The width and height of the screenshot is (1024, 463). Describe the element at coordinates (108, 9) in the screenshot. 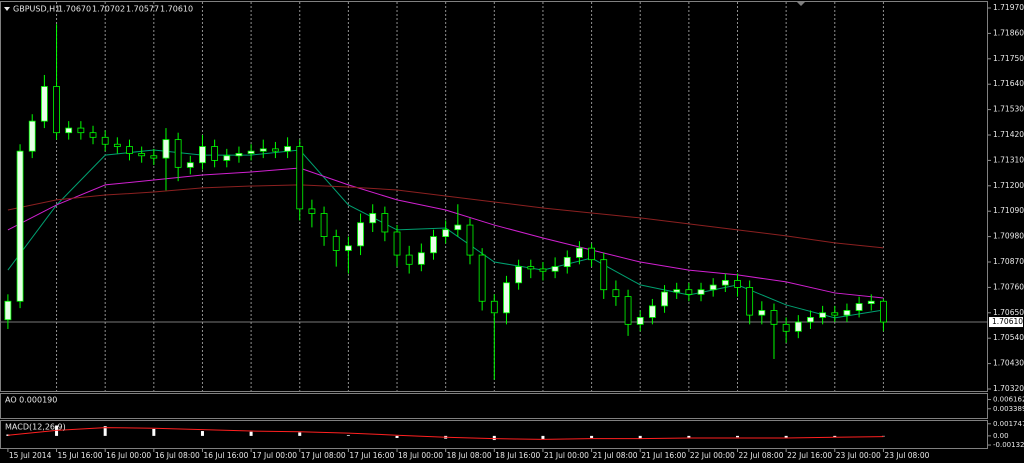

I see `header-value: 1.70702` at that location.